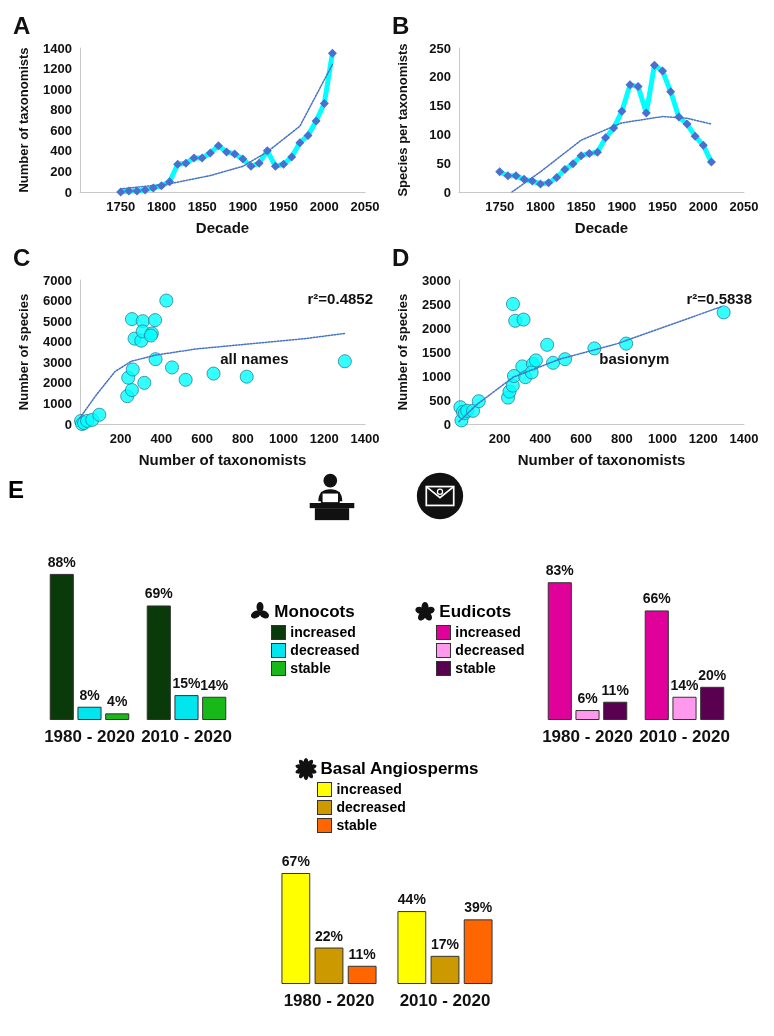 The image size is (774, 1036). I want to click on annotation: r²=0.5838, so click(719, 299).